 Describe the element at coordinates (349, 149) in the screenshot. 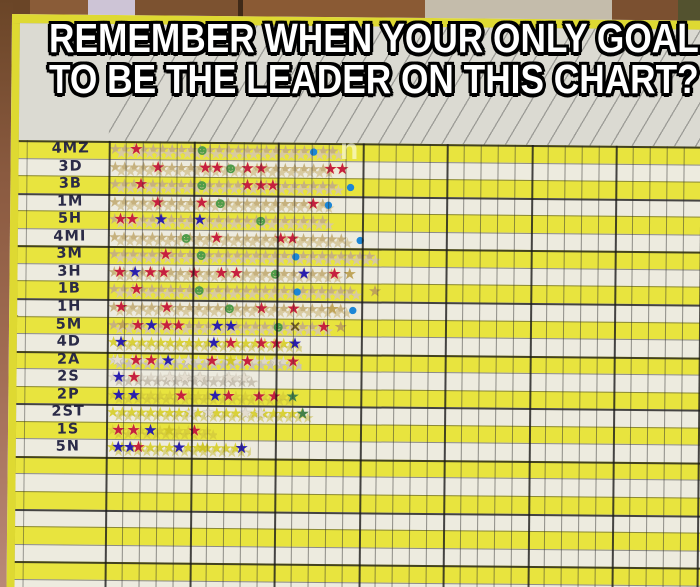

I see `watermark: n` at that location.